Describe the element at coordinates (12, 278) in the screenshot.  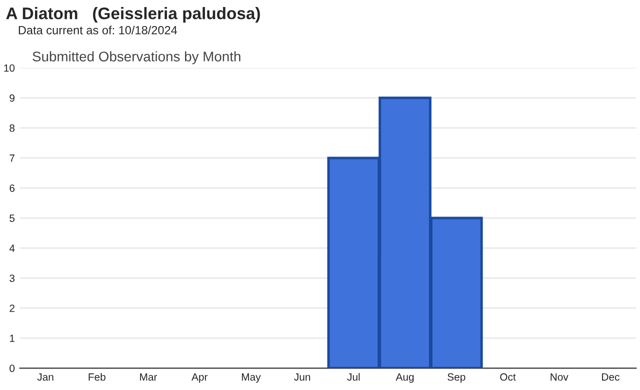
I see `y-tick-label: 3` at that location.